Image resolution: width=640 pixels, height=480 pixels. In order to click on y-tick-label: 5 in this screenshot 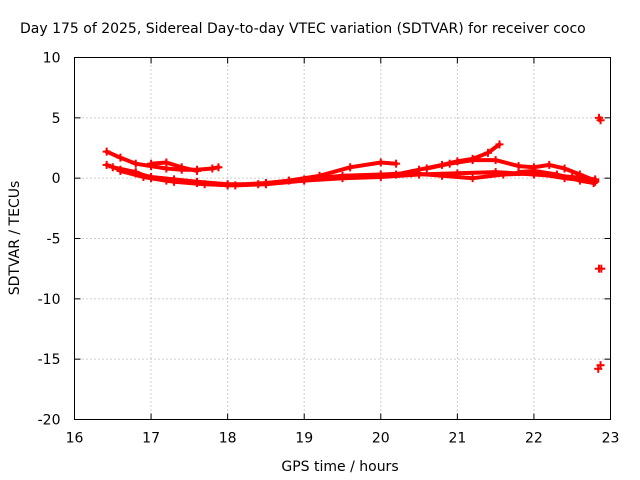, I will do `click(56, 119)`.